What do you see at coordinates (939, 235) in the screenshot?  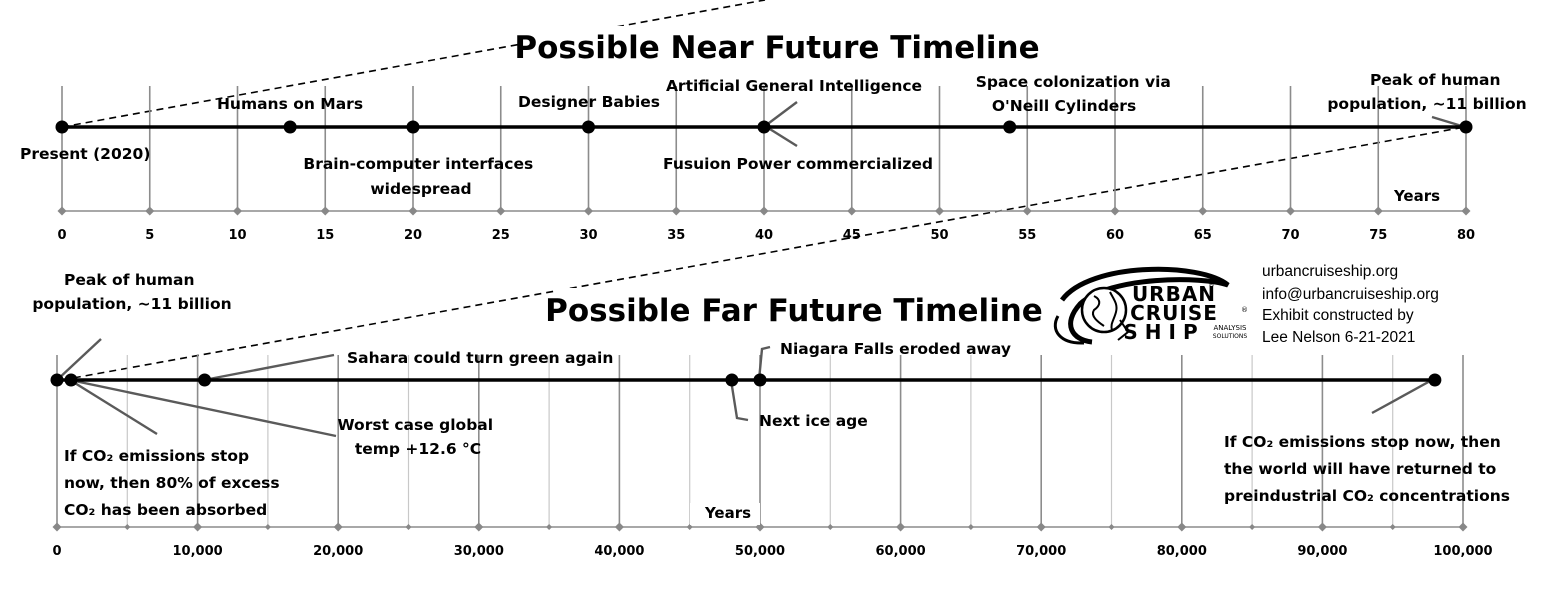 I see `near-tick-label: 50` at bounding box center [939, 235].